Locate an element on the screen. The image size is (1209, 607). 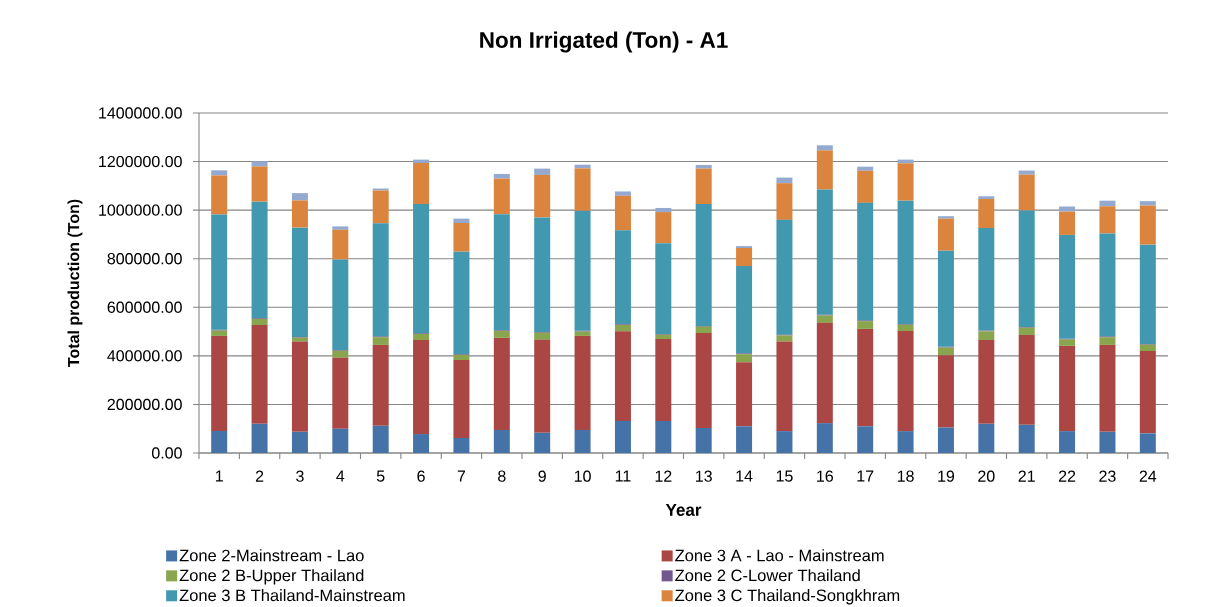
x-tick-label: 15 is located at coordinates (784, 476).